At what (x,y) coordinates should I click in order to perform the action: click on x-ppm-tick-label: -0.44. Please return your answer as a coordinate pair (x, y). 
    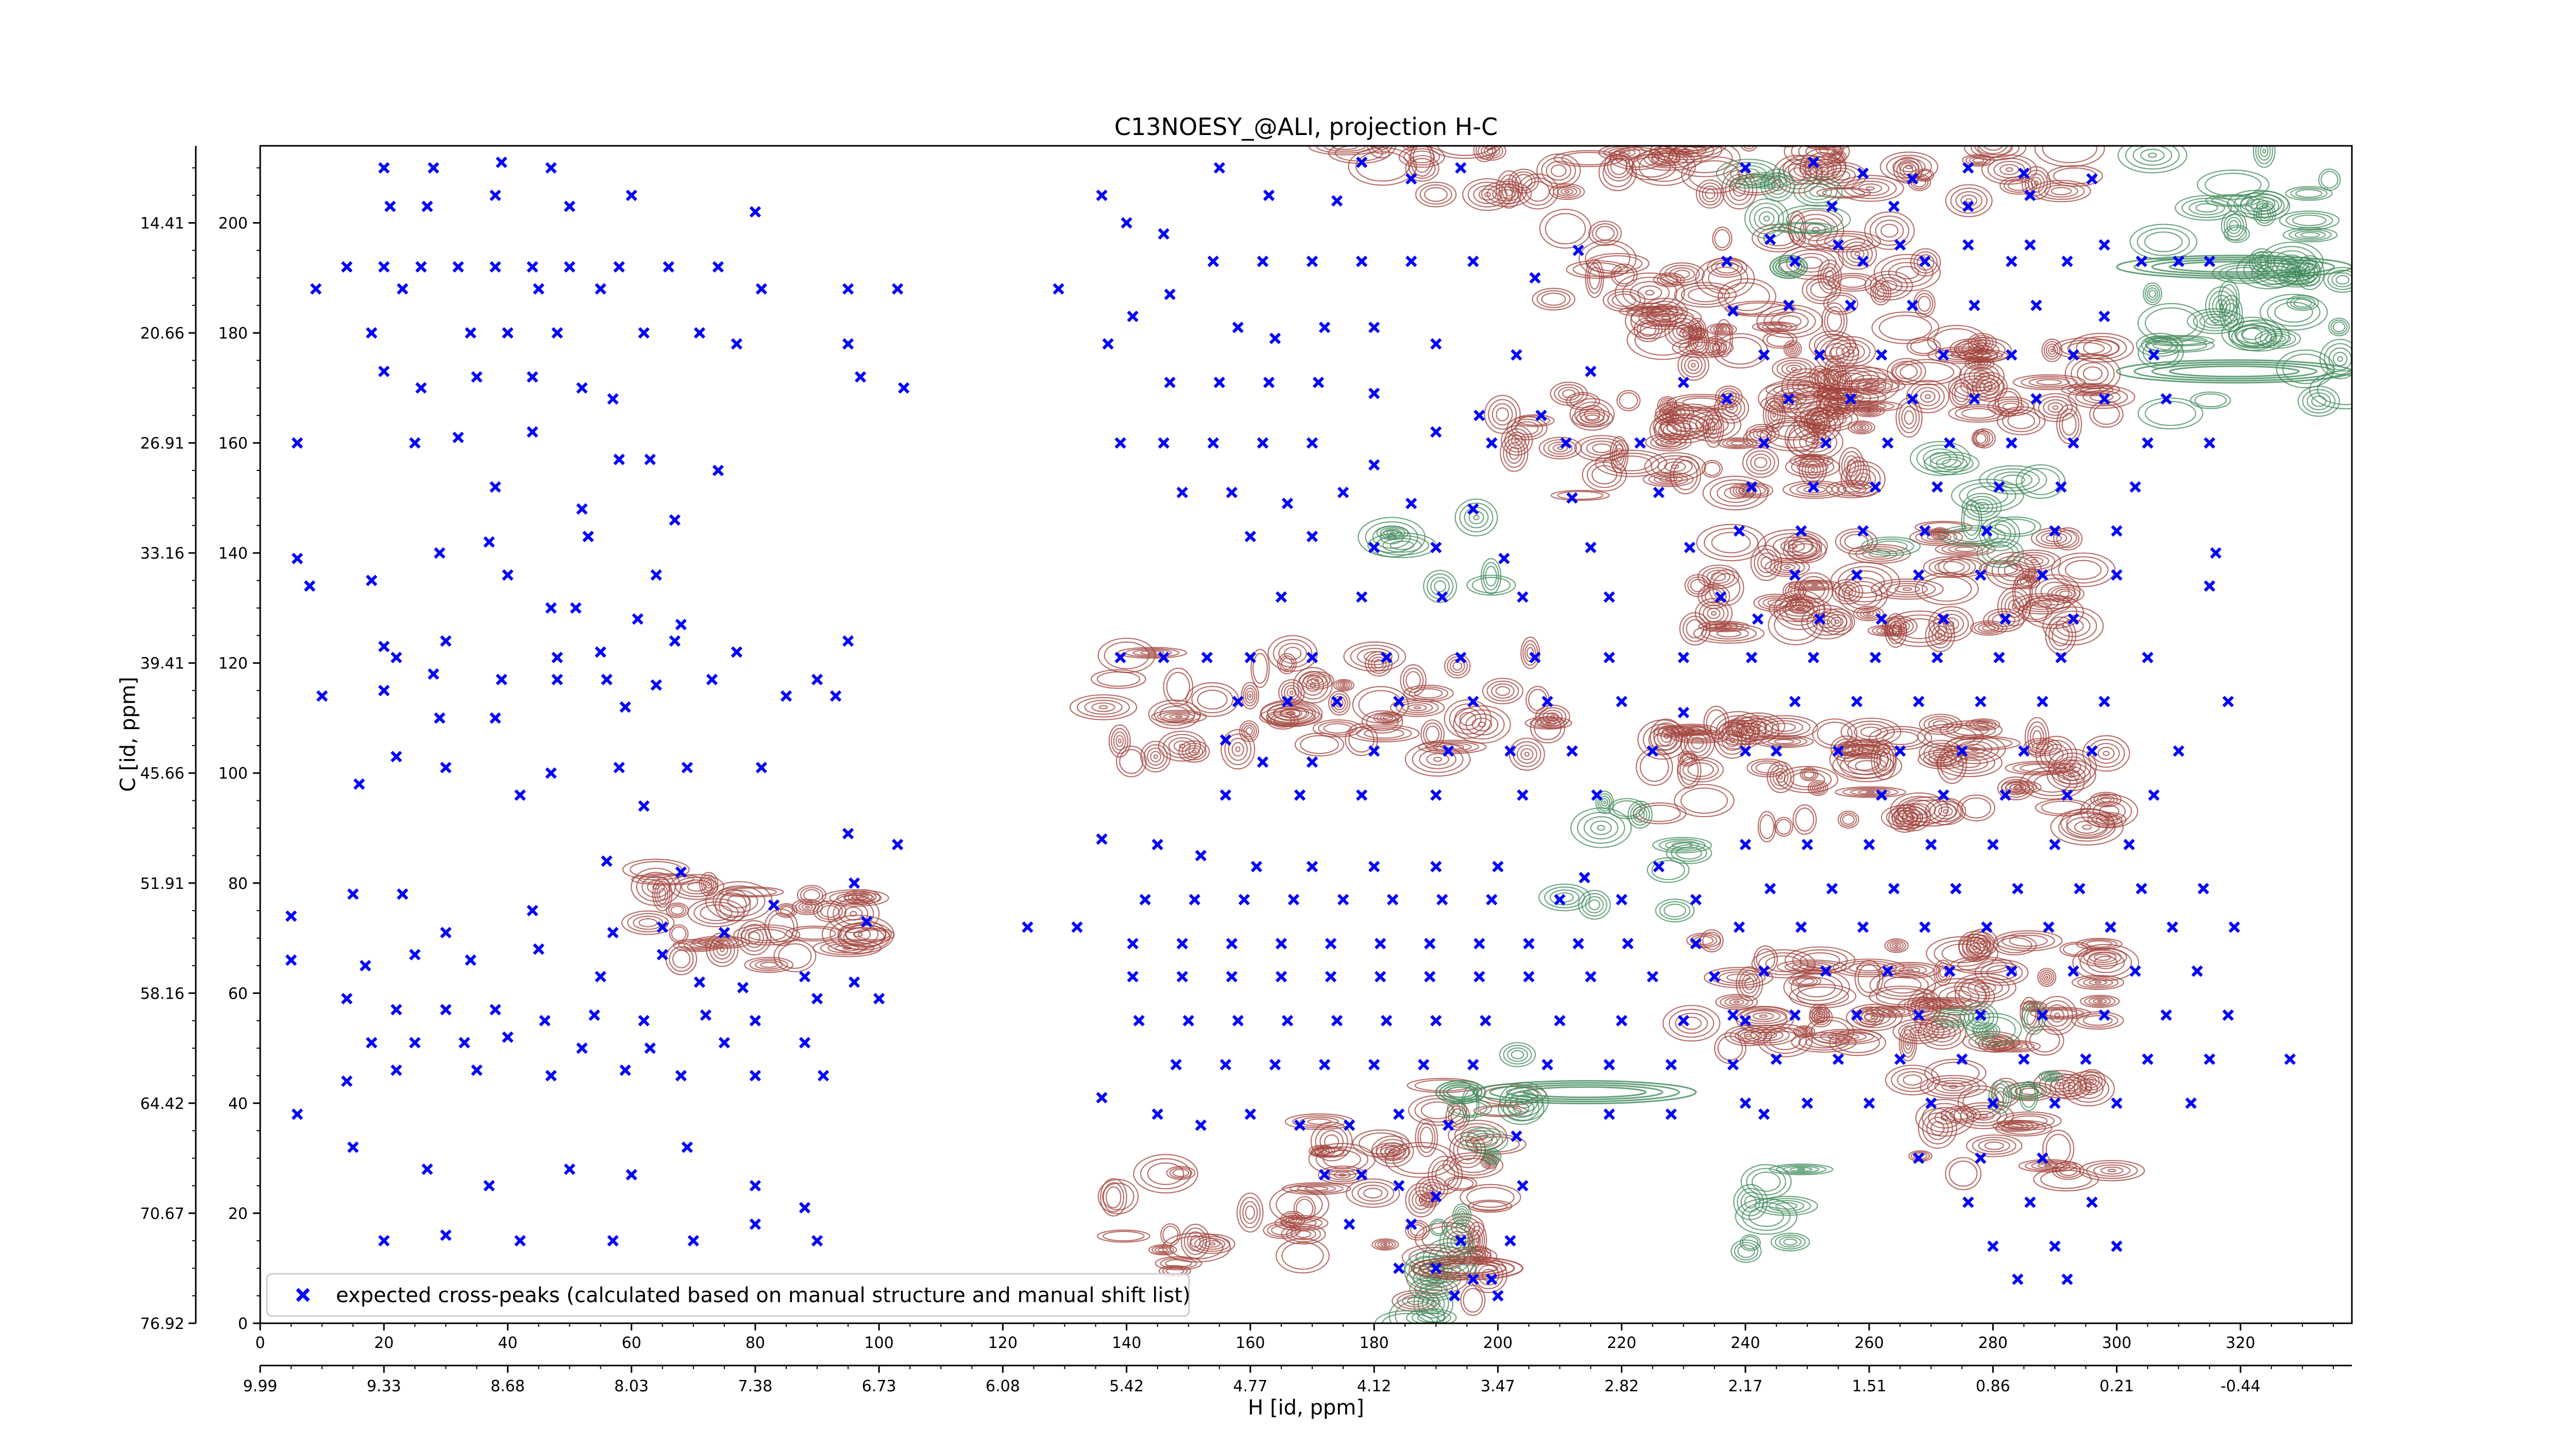
    Looking at the image, I should click on (2241, 1386).